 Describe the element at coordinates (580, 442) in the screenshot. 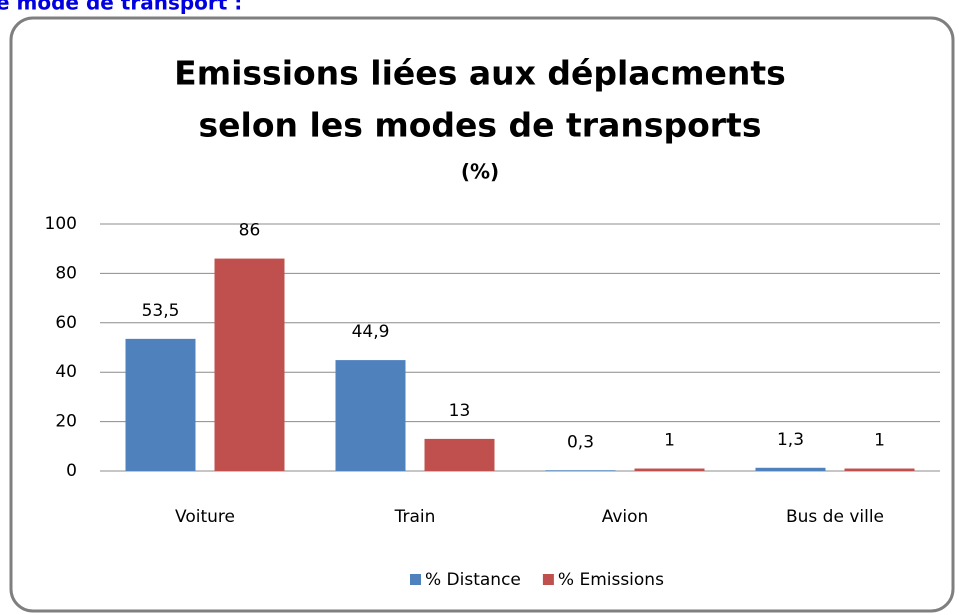

I see `data-label: 0,3` at that location.